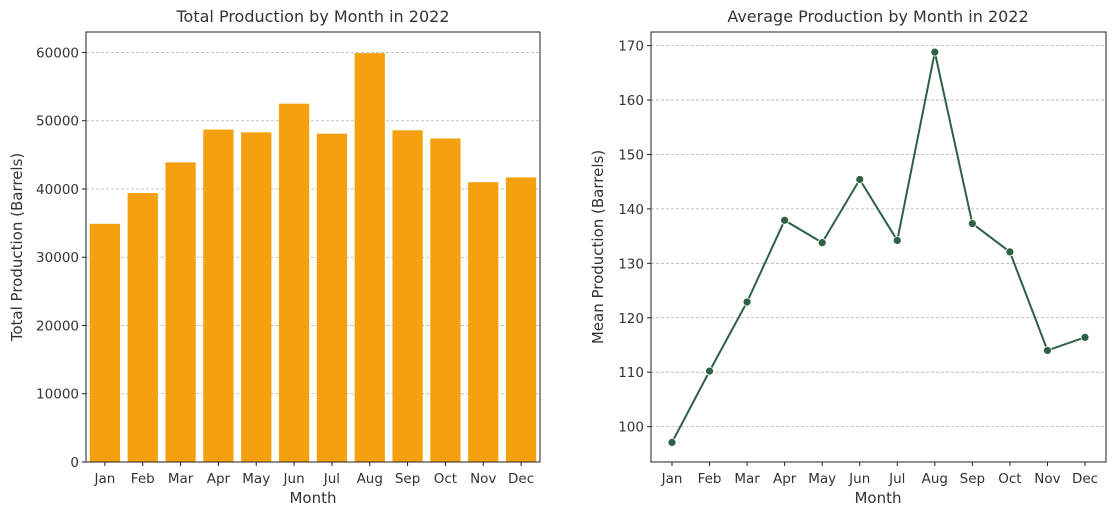 The width and height of the screenshot is (1115, 518). Describe the element at coordinates (219, 479) in the screenshot. I see `bar-chart-x-tick-label: Apr` at that location.